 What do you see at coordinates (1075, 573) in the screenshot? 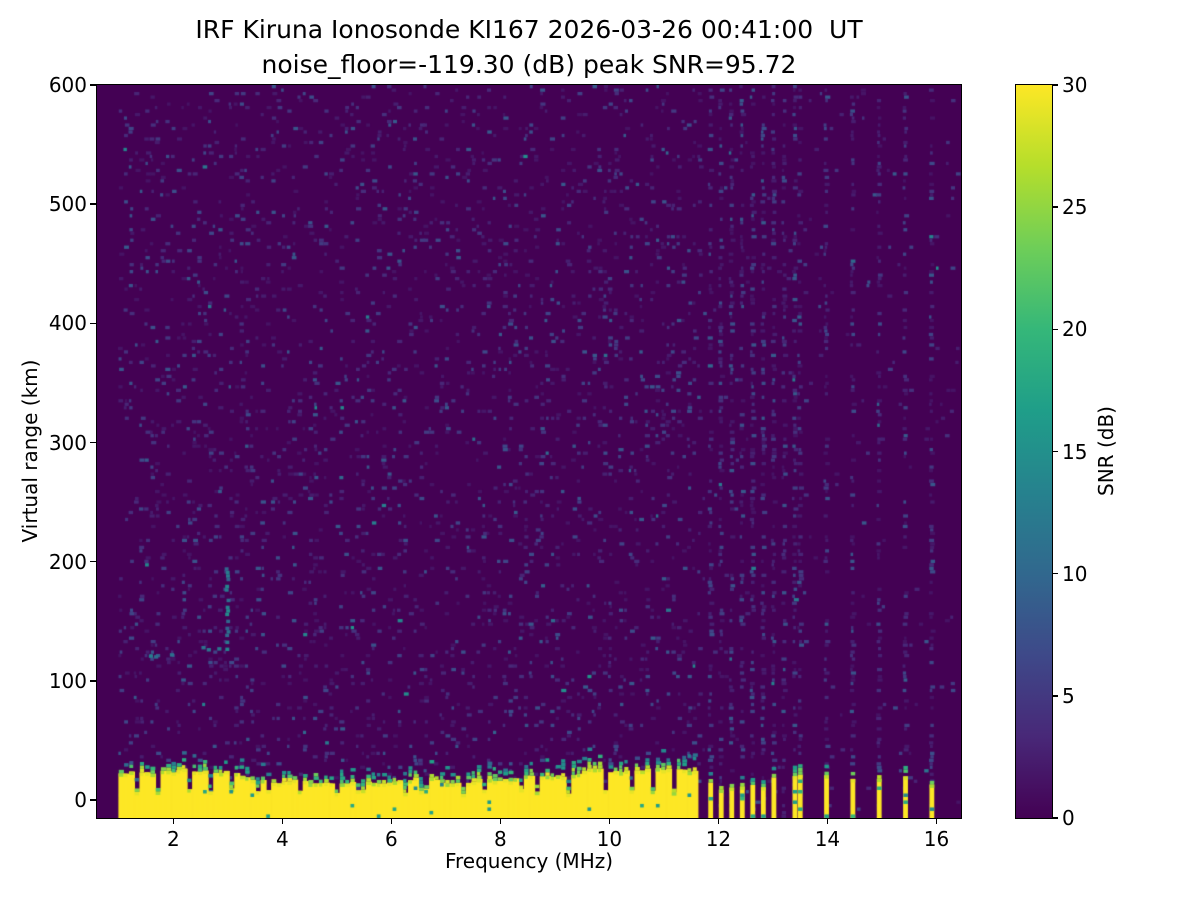
I see `colorbar-tick-label: 10` at bounding box center [1075, 573].